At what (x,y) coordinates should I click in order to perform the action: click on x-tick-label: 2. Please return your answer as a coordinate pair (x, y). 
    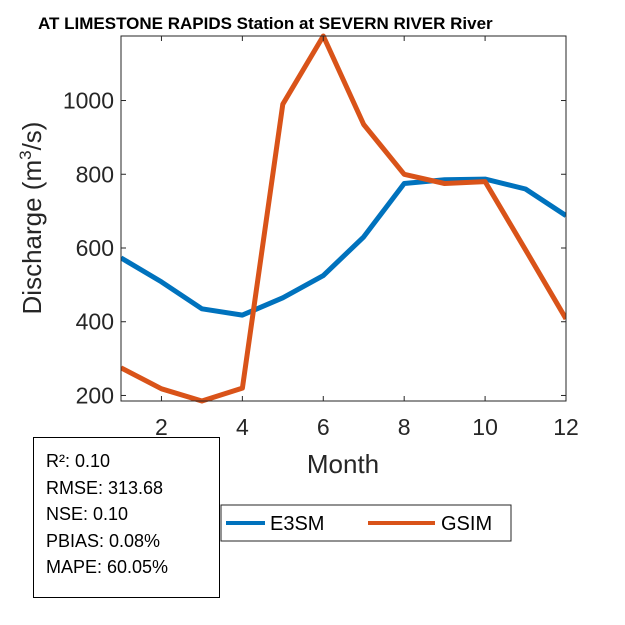
    Looking at the image, I should click on (161, 427).